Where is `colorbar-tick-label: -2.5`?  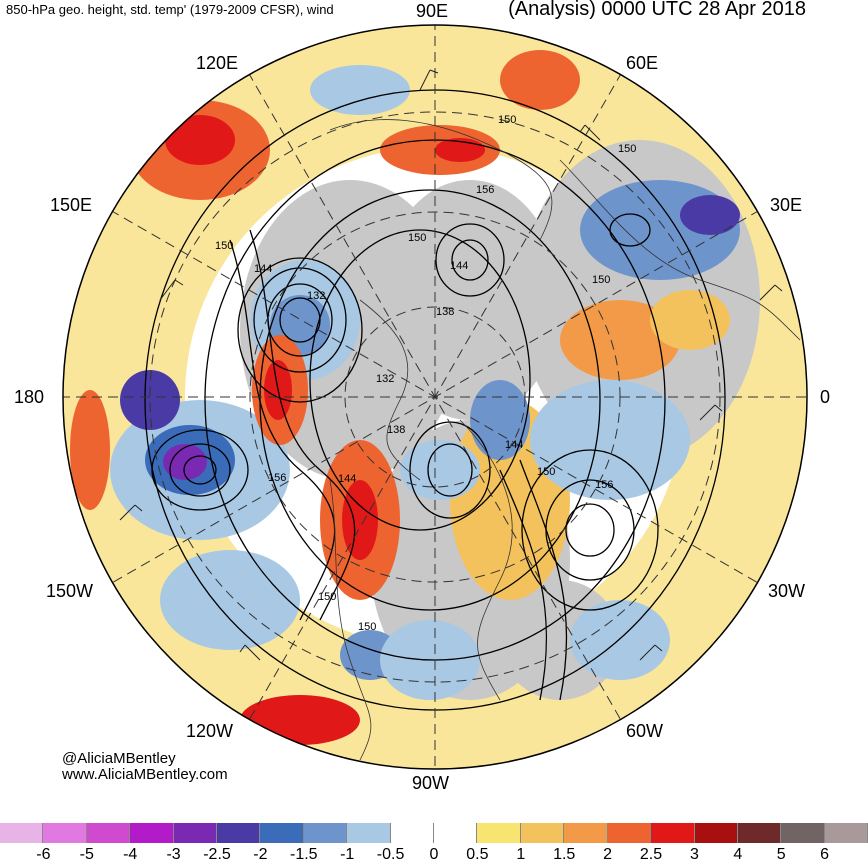
colorbar-tick-label: -2.5 is located at coordinates (217, 854).